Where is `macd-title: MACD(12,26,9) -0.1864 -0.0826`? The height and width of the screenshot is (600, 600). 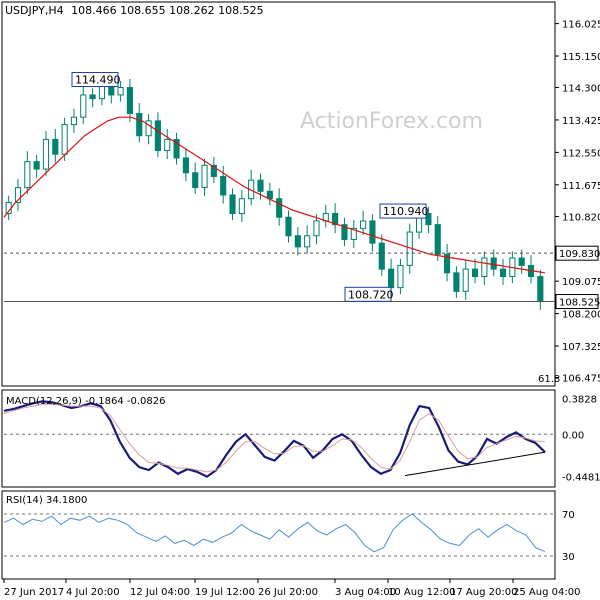 macd-title: MACD(12,26,9) -0.1864 -0.0826 is located at coordinates (86, 401).